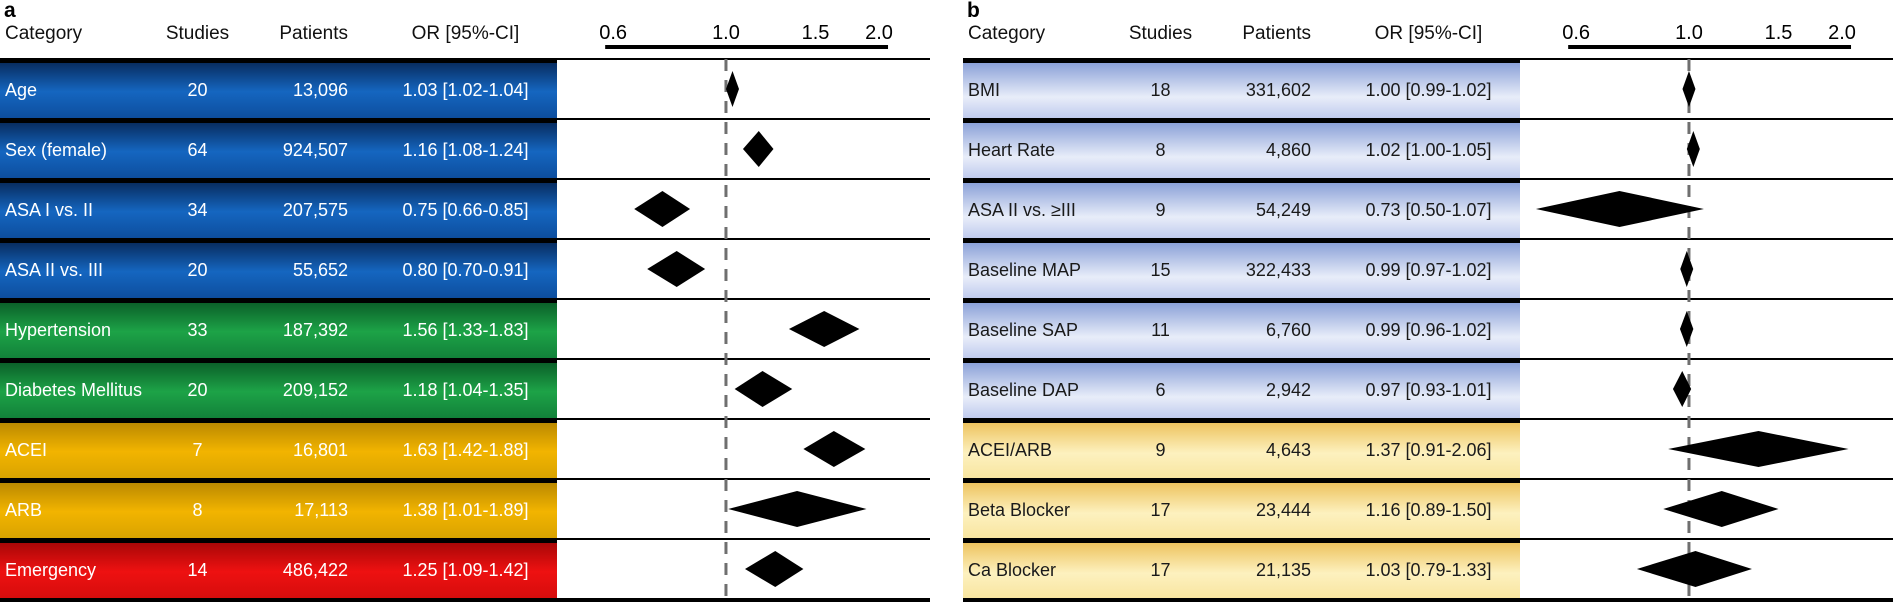  Describe the element at coordinates (197, 150) in the screenshot. I see `row-studies: 64` at that location.